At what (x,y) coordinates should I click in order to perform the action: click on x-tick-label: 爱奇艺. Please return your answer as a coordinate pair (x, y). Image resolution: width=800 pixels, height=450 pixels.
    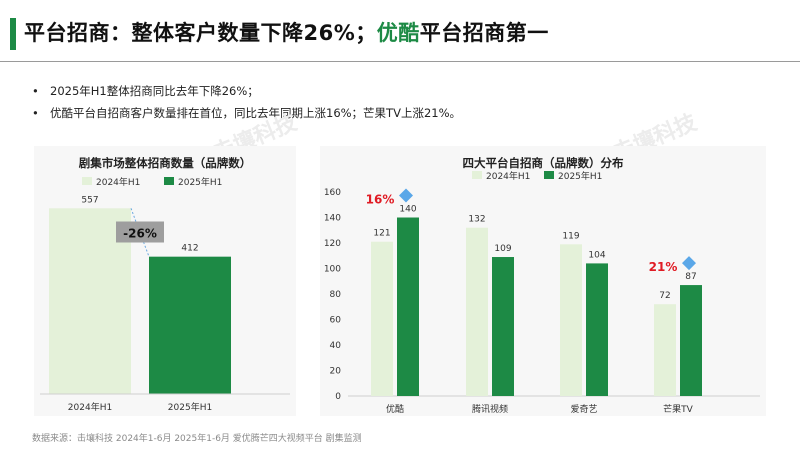
    Looking at the image, I should click on (583, 409).